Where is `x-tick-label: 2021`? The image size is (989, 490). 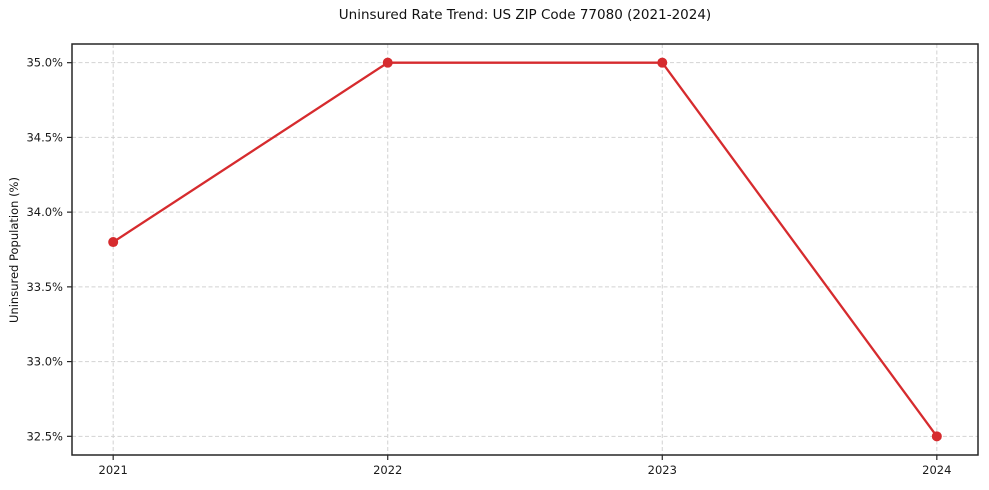 x-tick-label: 2021 is located at coordinates (113, 470).